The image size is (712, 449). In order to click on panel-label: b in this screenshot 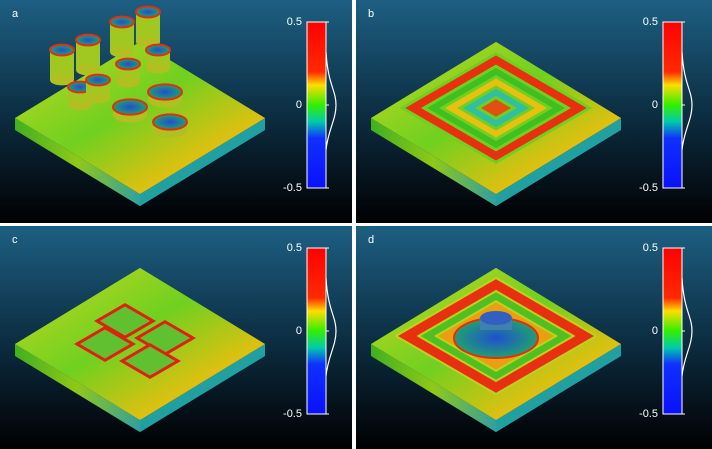, I will do `click(371, 14)`.